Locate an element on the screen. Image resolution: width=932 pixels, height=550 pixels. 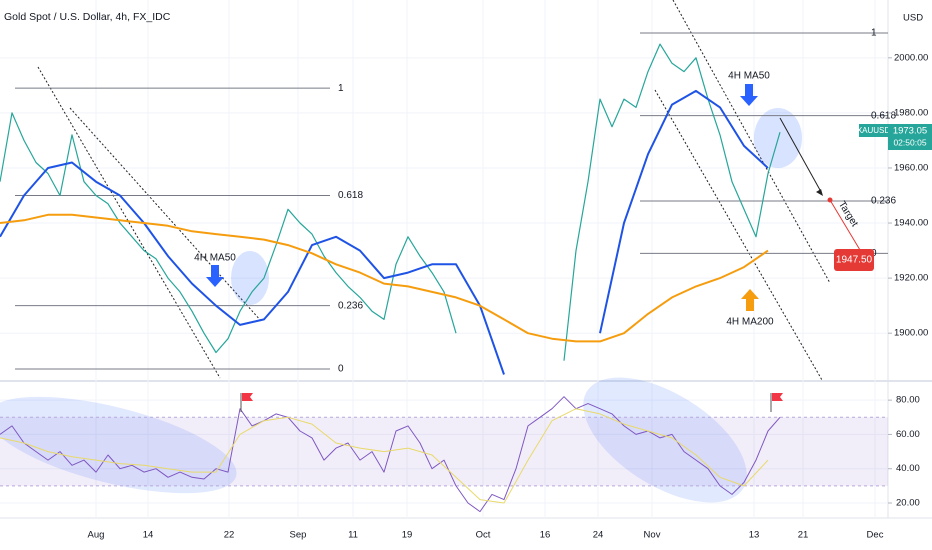
y-tick-label: 1980.00 is located at coordinates (911, 112).